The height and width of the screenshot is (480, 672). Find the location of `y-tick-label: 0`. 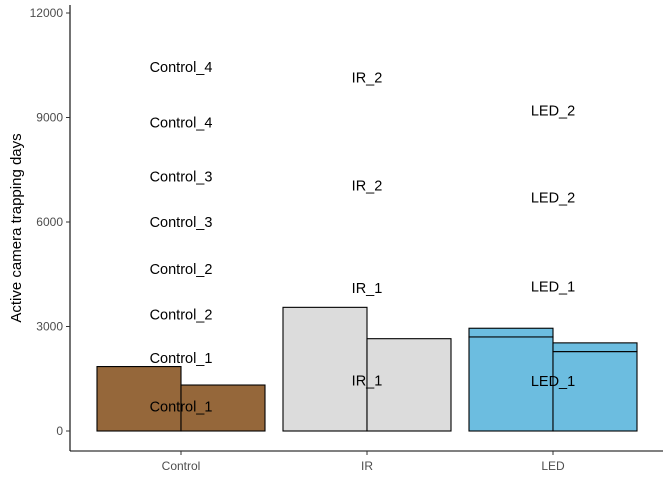

y-tick-label: 0 is located at coordinates (59, 431).